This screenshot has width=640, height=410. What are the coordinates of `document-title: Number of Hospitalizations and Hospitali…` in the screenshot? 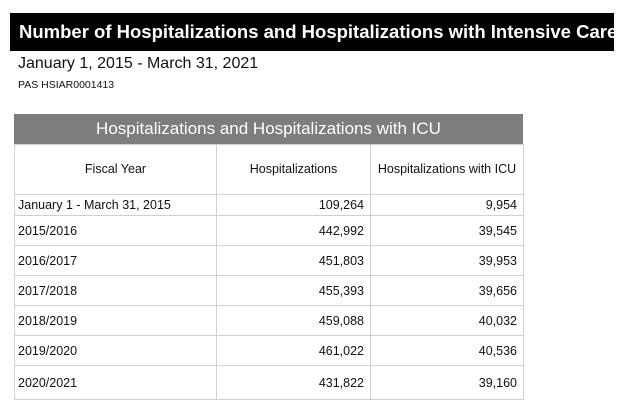 It's located at (313, 32).